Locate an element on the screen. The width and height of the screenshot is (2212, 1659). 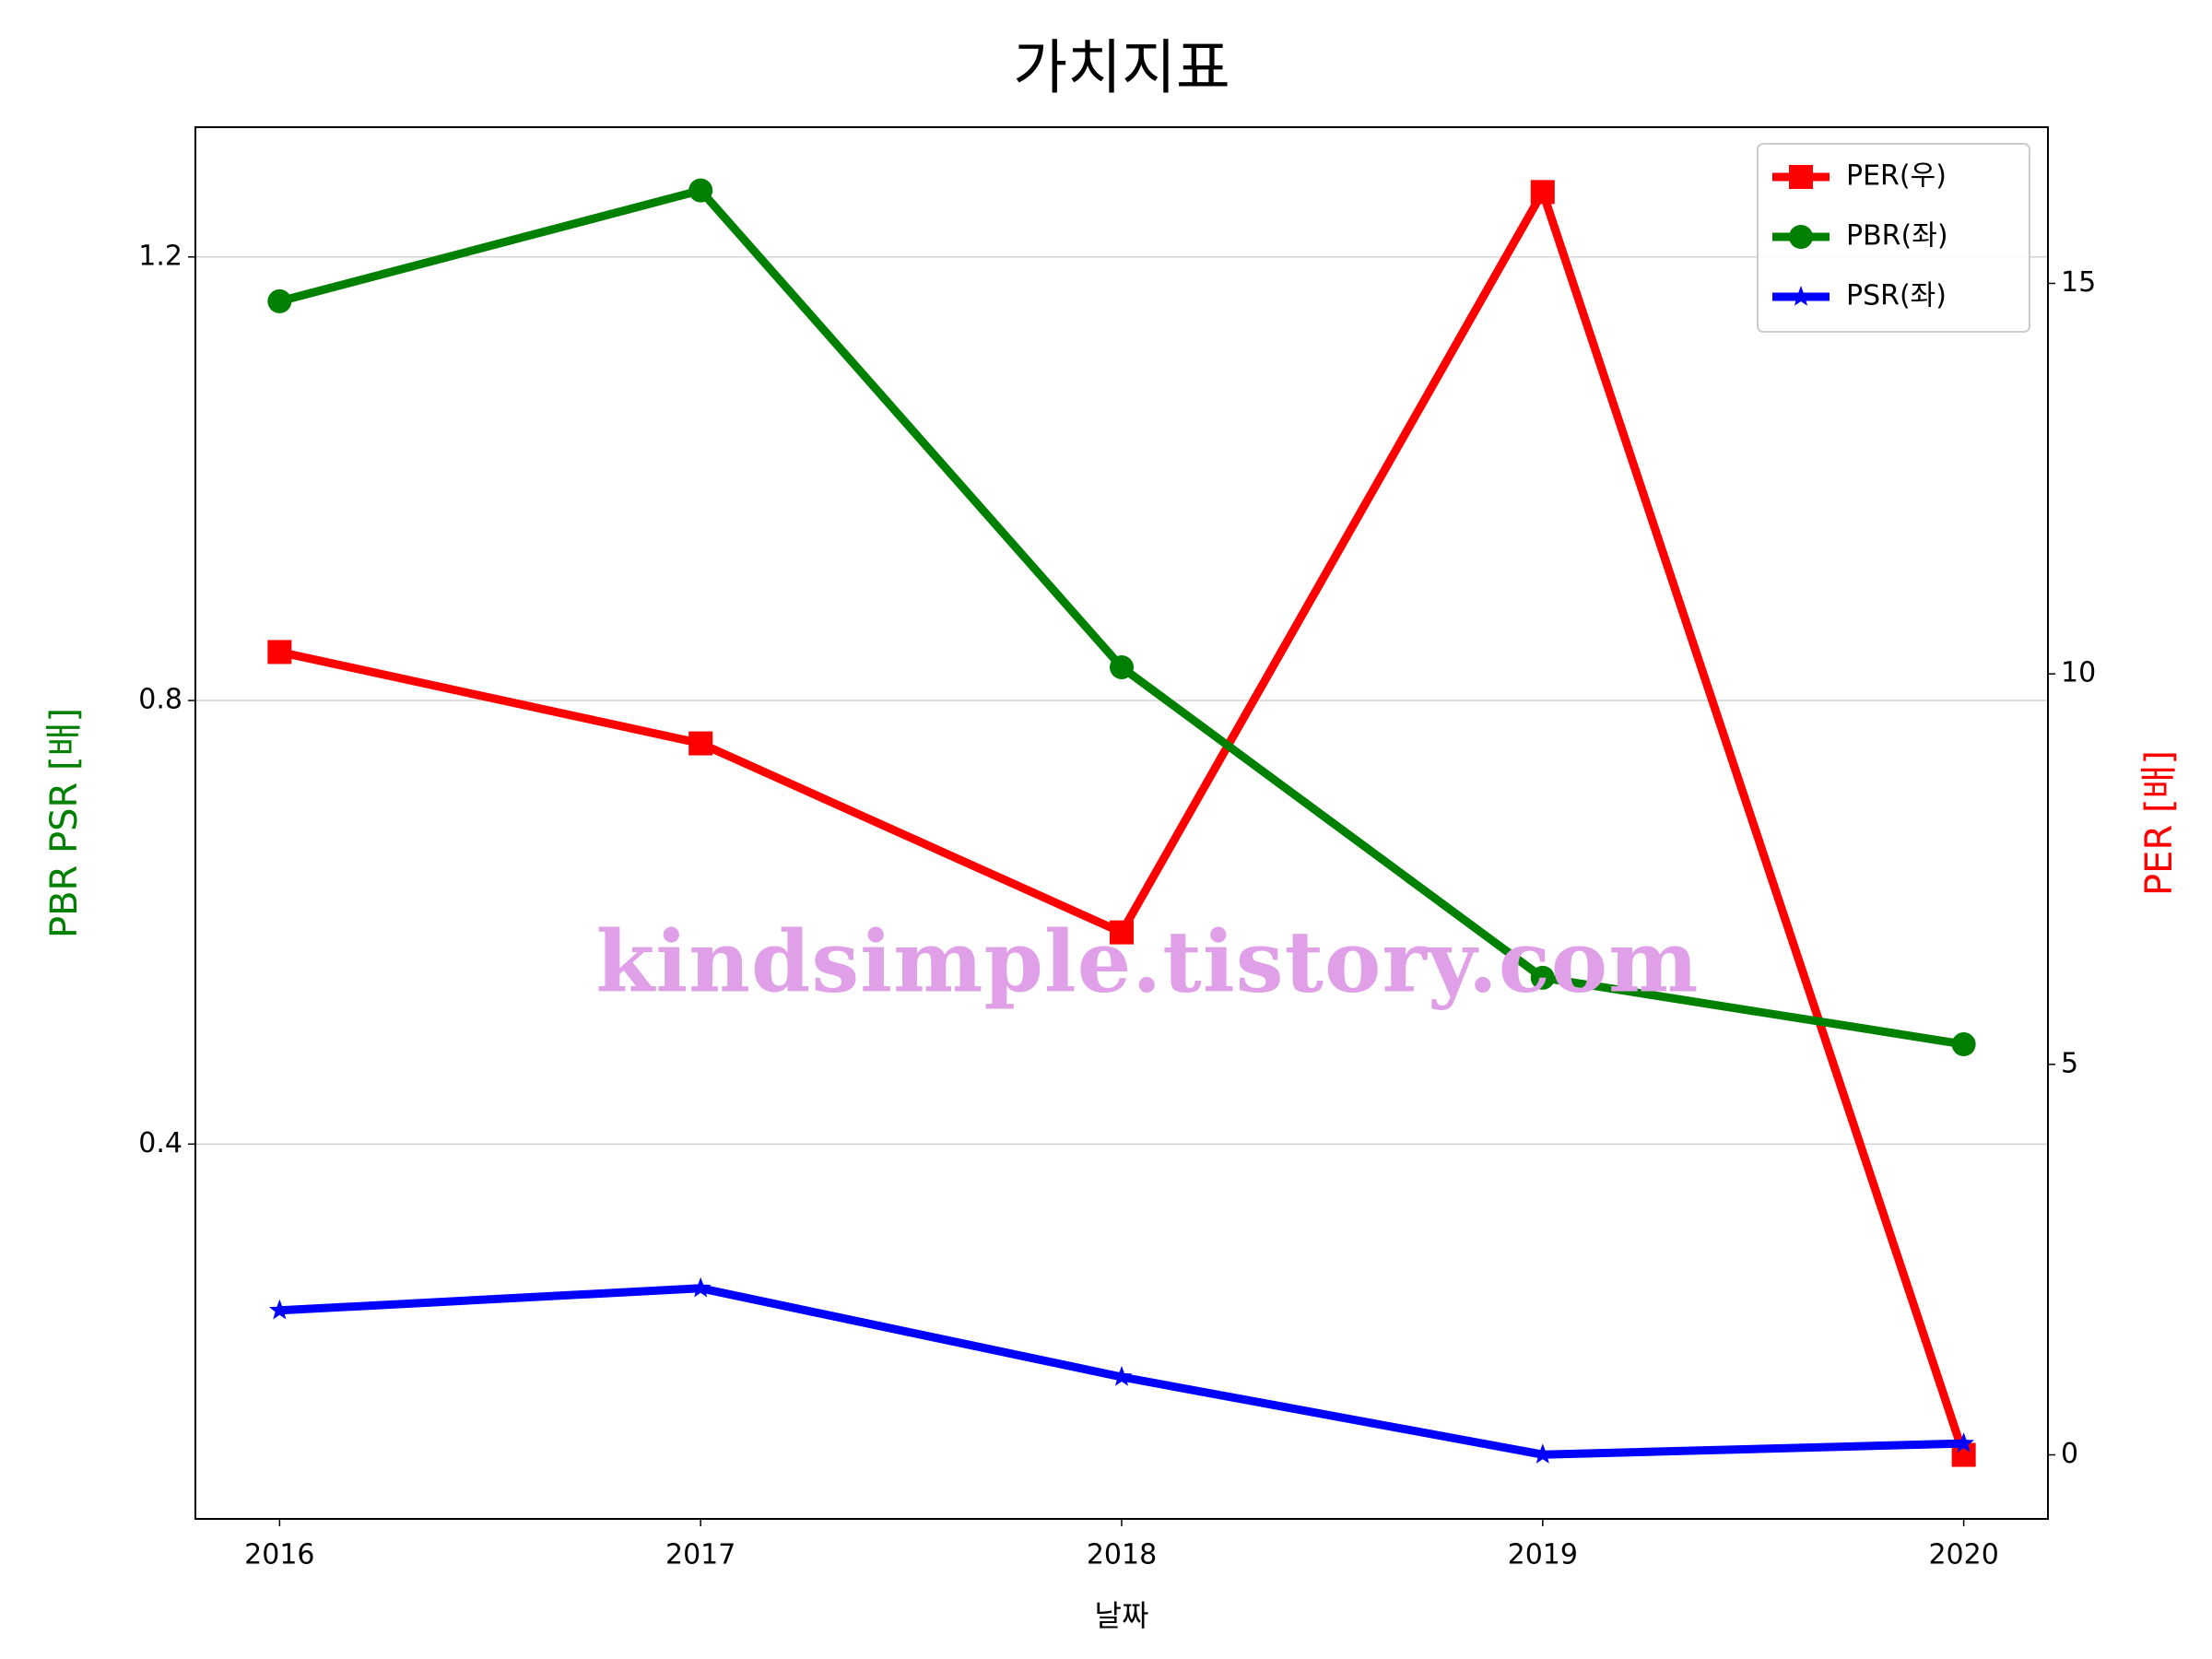
watermark: kindsimple.tistory.com is located at coordinates (1147, 962).